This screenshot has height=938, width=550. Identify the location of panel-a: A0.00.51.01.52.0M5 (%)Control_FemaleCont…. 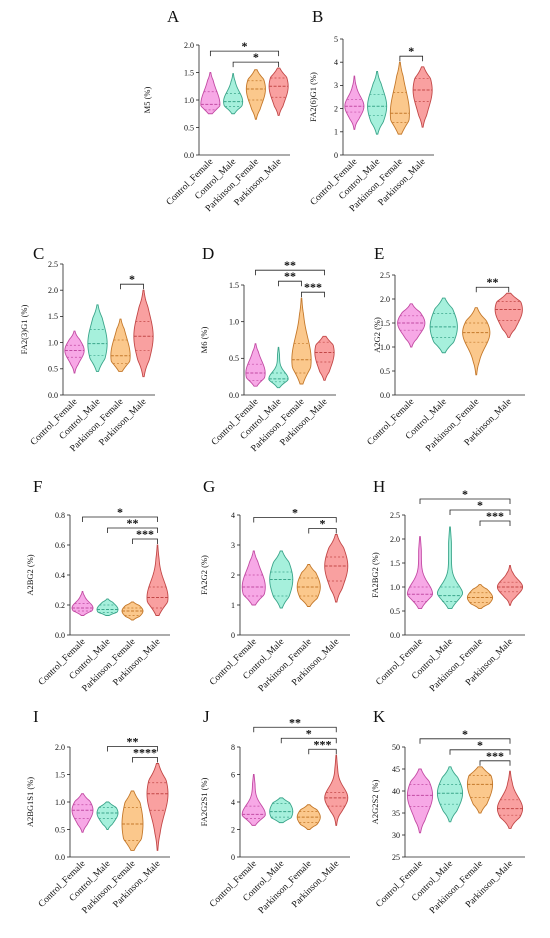
(216, 110).